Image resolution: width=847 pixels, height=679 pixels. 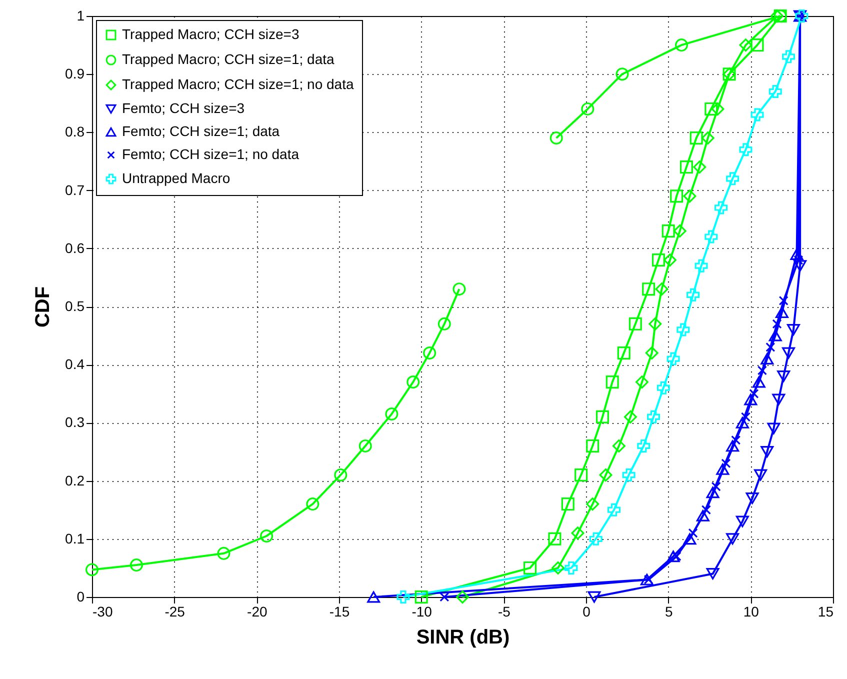 I want to click on x-tick-label: -15, so click(x=339, y=612).